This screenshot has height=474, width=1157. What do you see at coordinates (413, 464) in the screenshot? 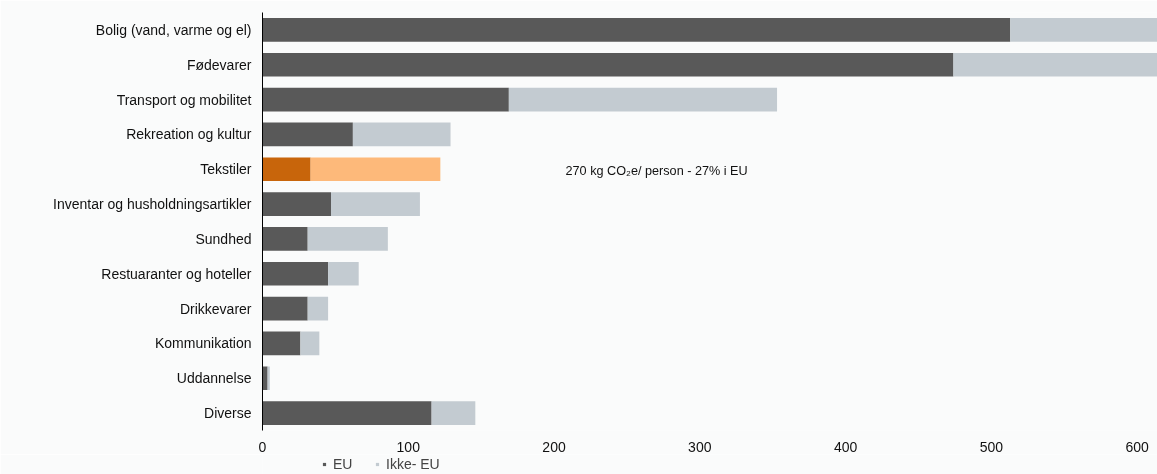
I see `legend-label: Ikke- EU` at bounding box center [413, 464].